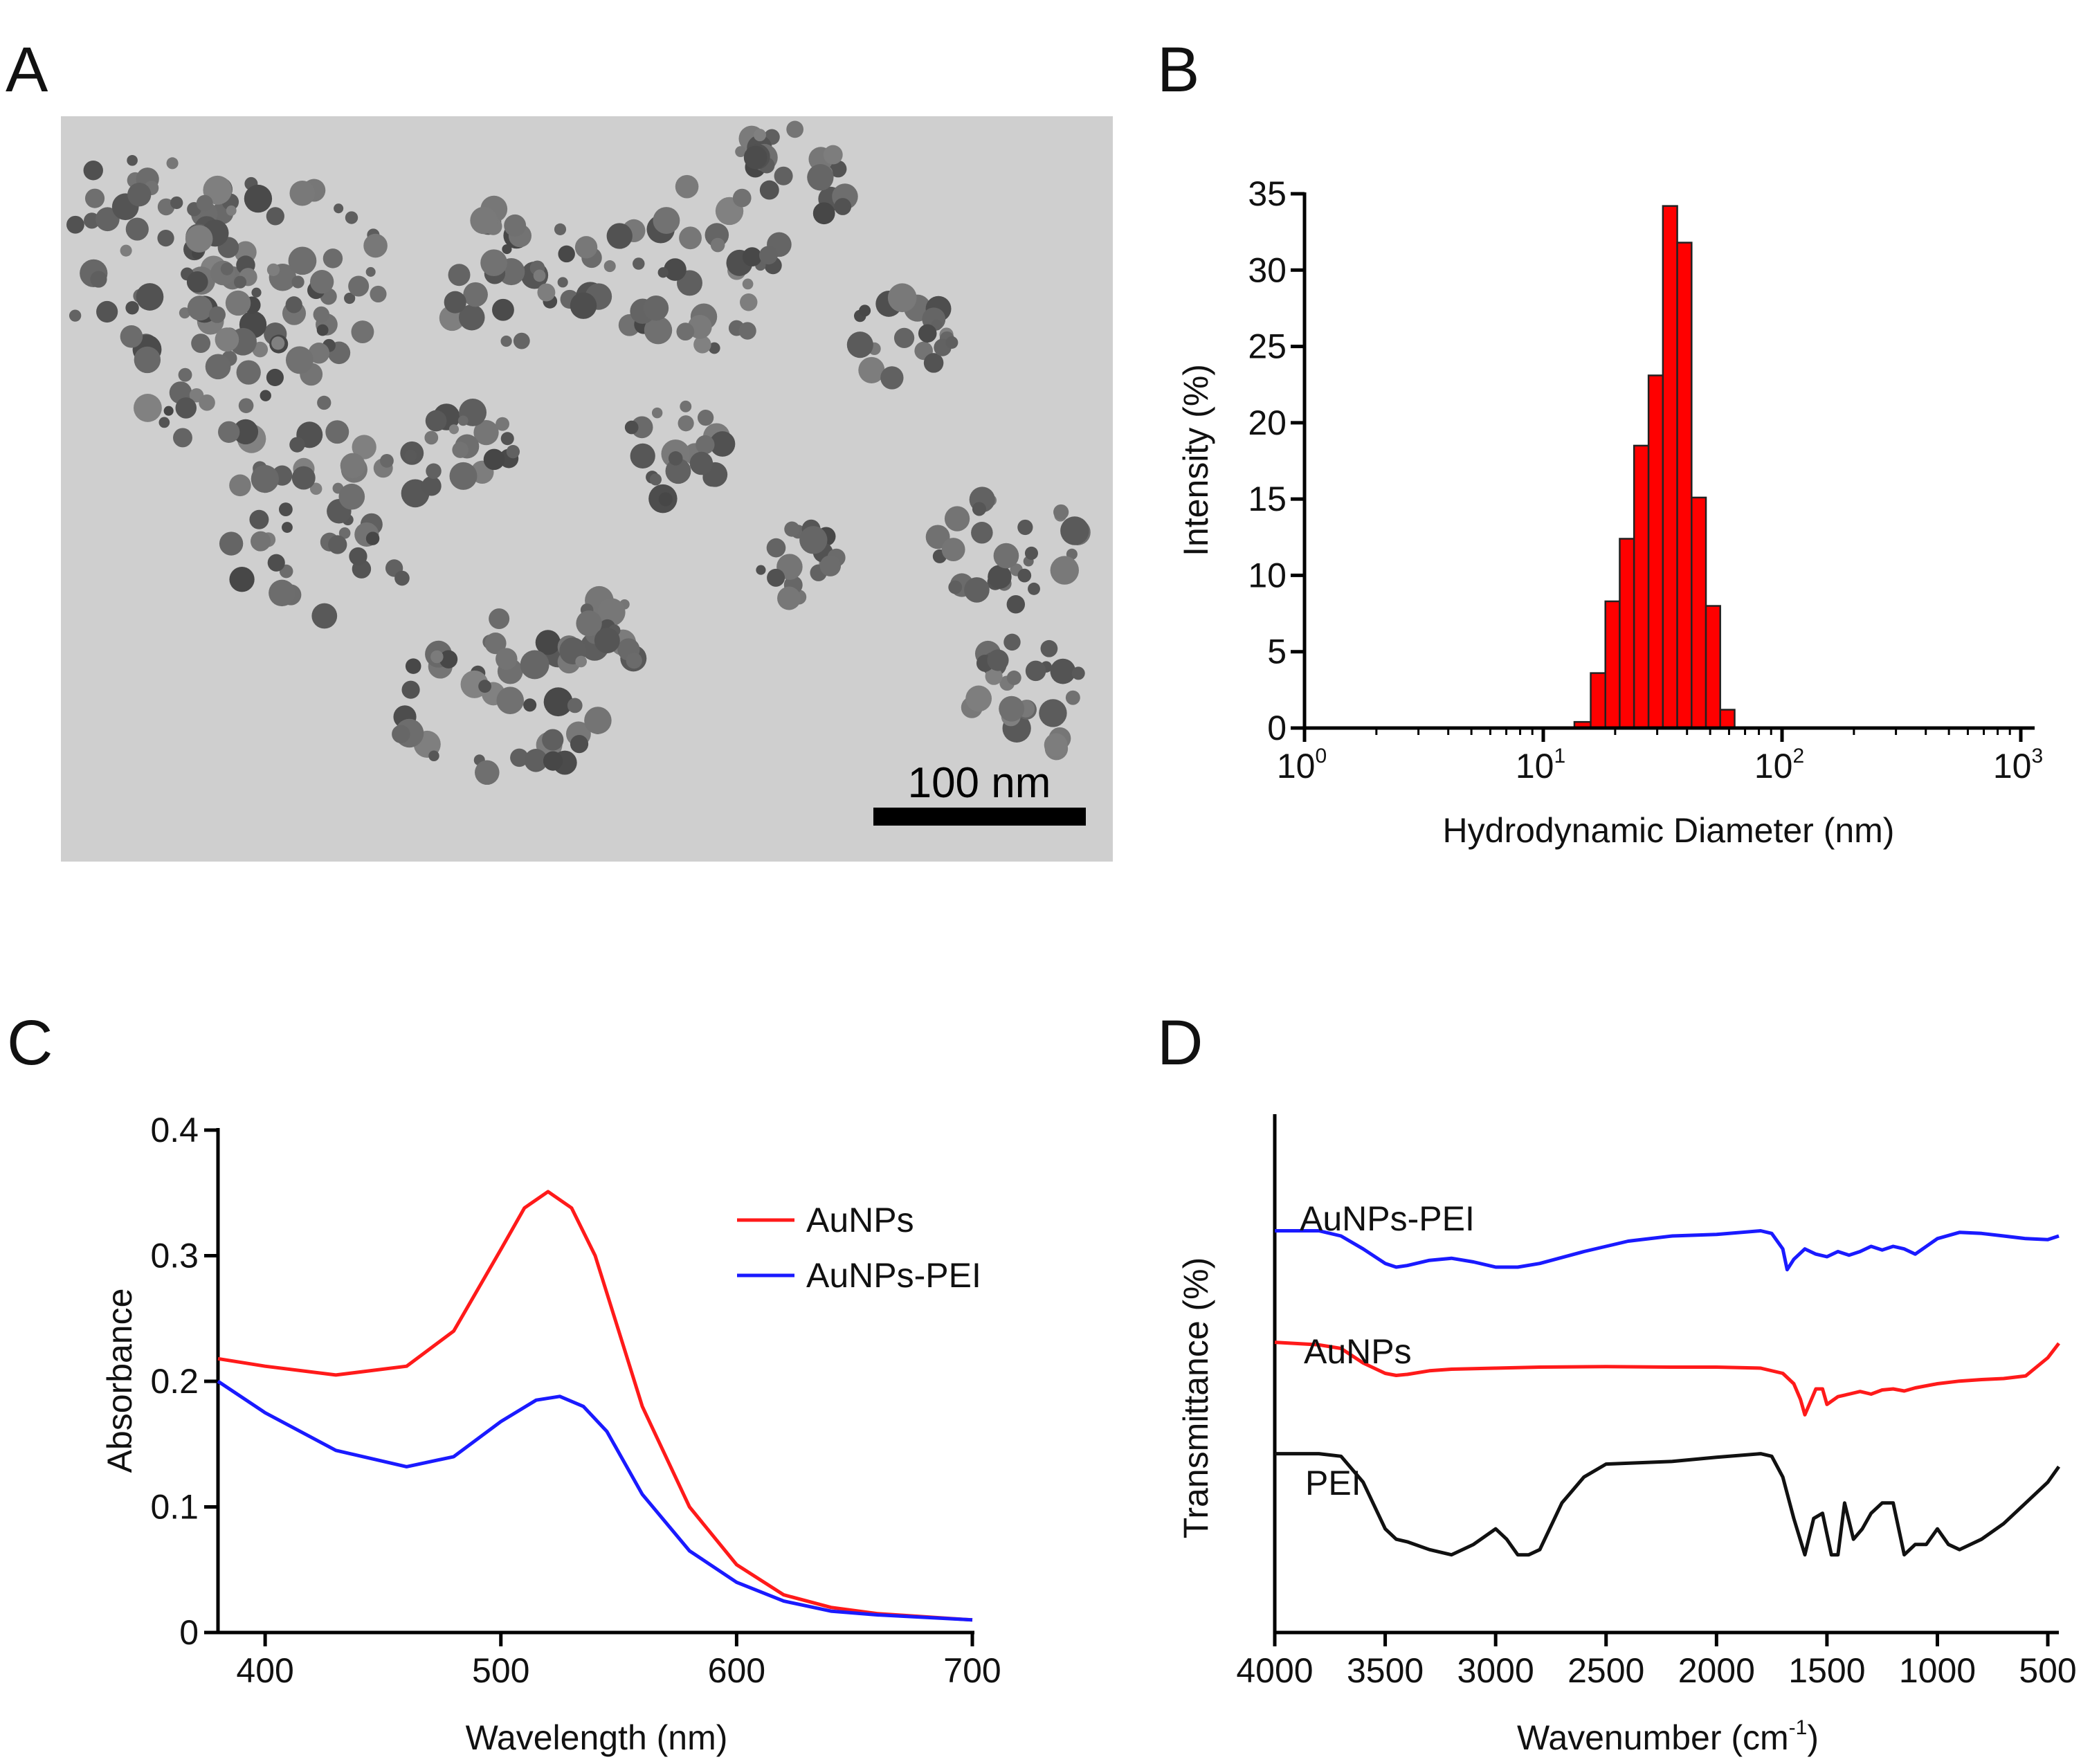  I want to click on b-x-tick-exp: 3, so click(2037, 756).